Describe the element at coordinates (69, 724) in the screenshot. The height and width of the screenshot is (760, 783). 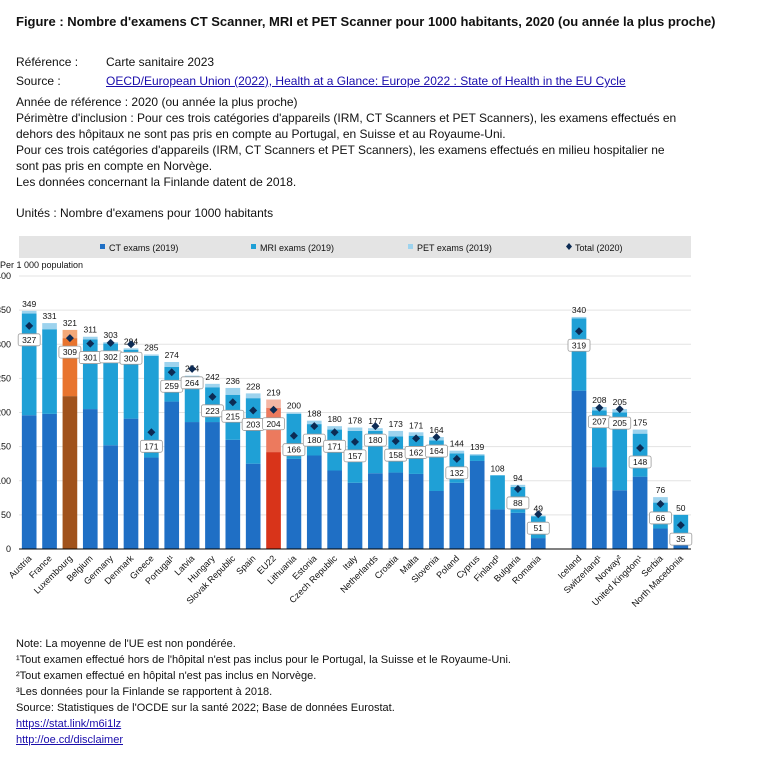
I see `statlink: https://stat.link/m6i1lz` at that location.